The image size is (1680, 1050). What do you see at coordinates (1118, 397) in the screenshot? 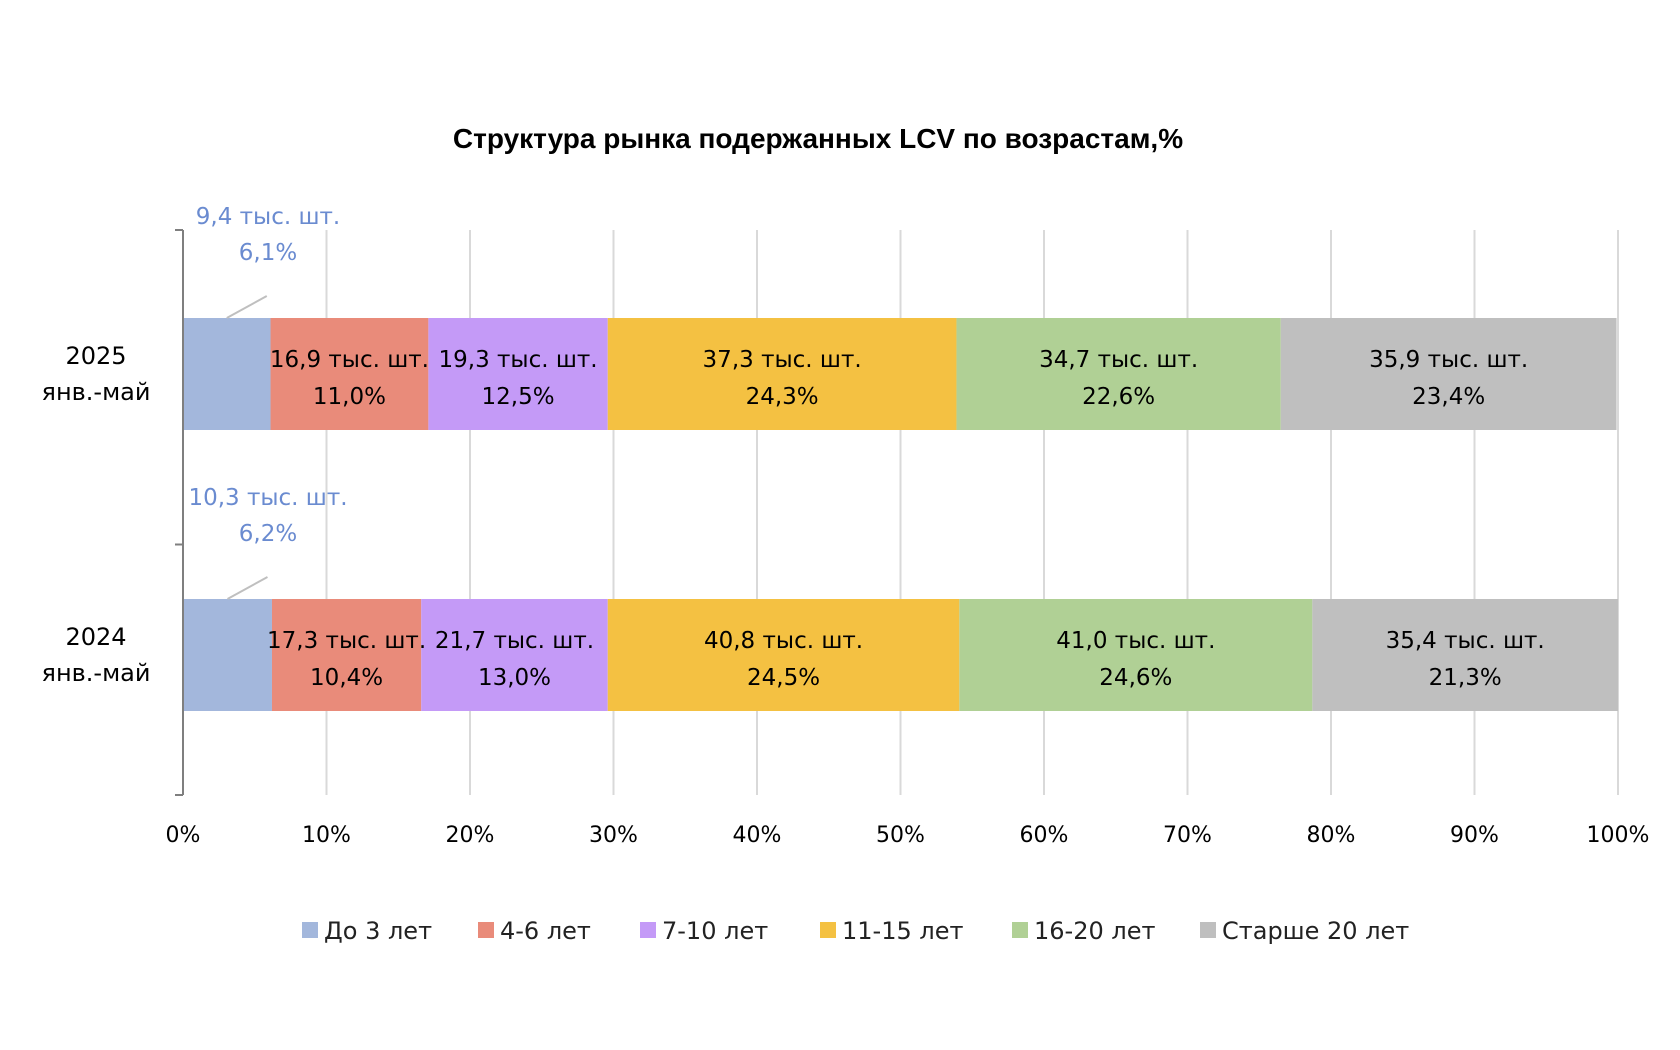
I see `data-label: 22,6%` at bounding box center [1118, 397].